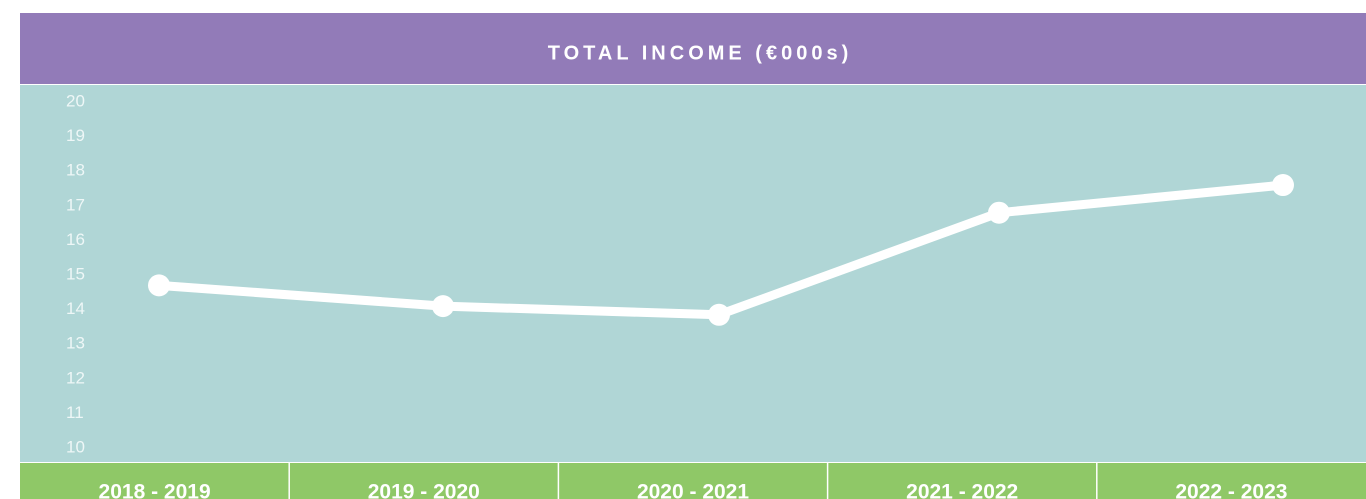  What do you see at coordinates (700, 53) in the screenshot?
I see `chart-title: TOTAL INCOME (€000s)` at bounding box center [700, 53].